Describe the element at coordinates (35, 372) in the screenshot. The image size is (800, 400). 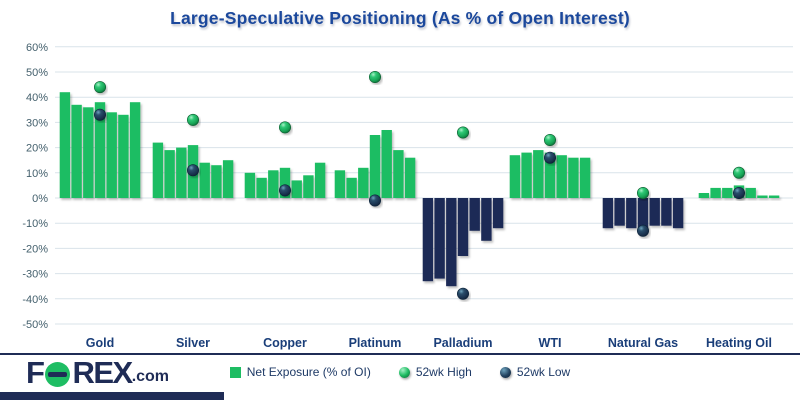
I see `logo-text-f: F` at that location.